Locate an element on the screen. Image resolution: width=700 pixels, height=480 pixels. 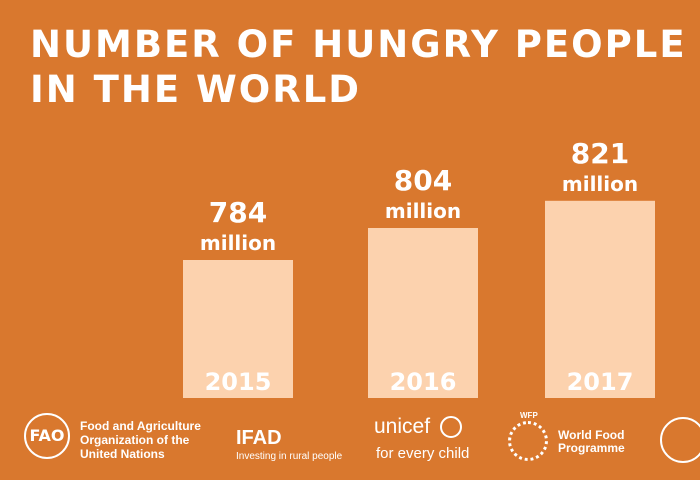
data-label-value-2016: 804 is located at coordinates (423, 180).